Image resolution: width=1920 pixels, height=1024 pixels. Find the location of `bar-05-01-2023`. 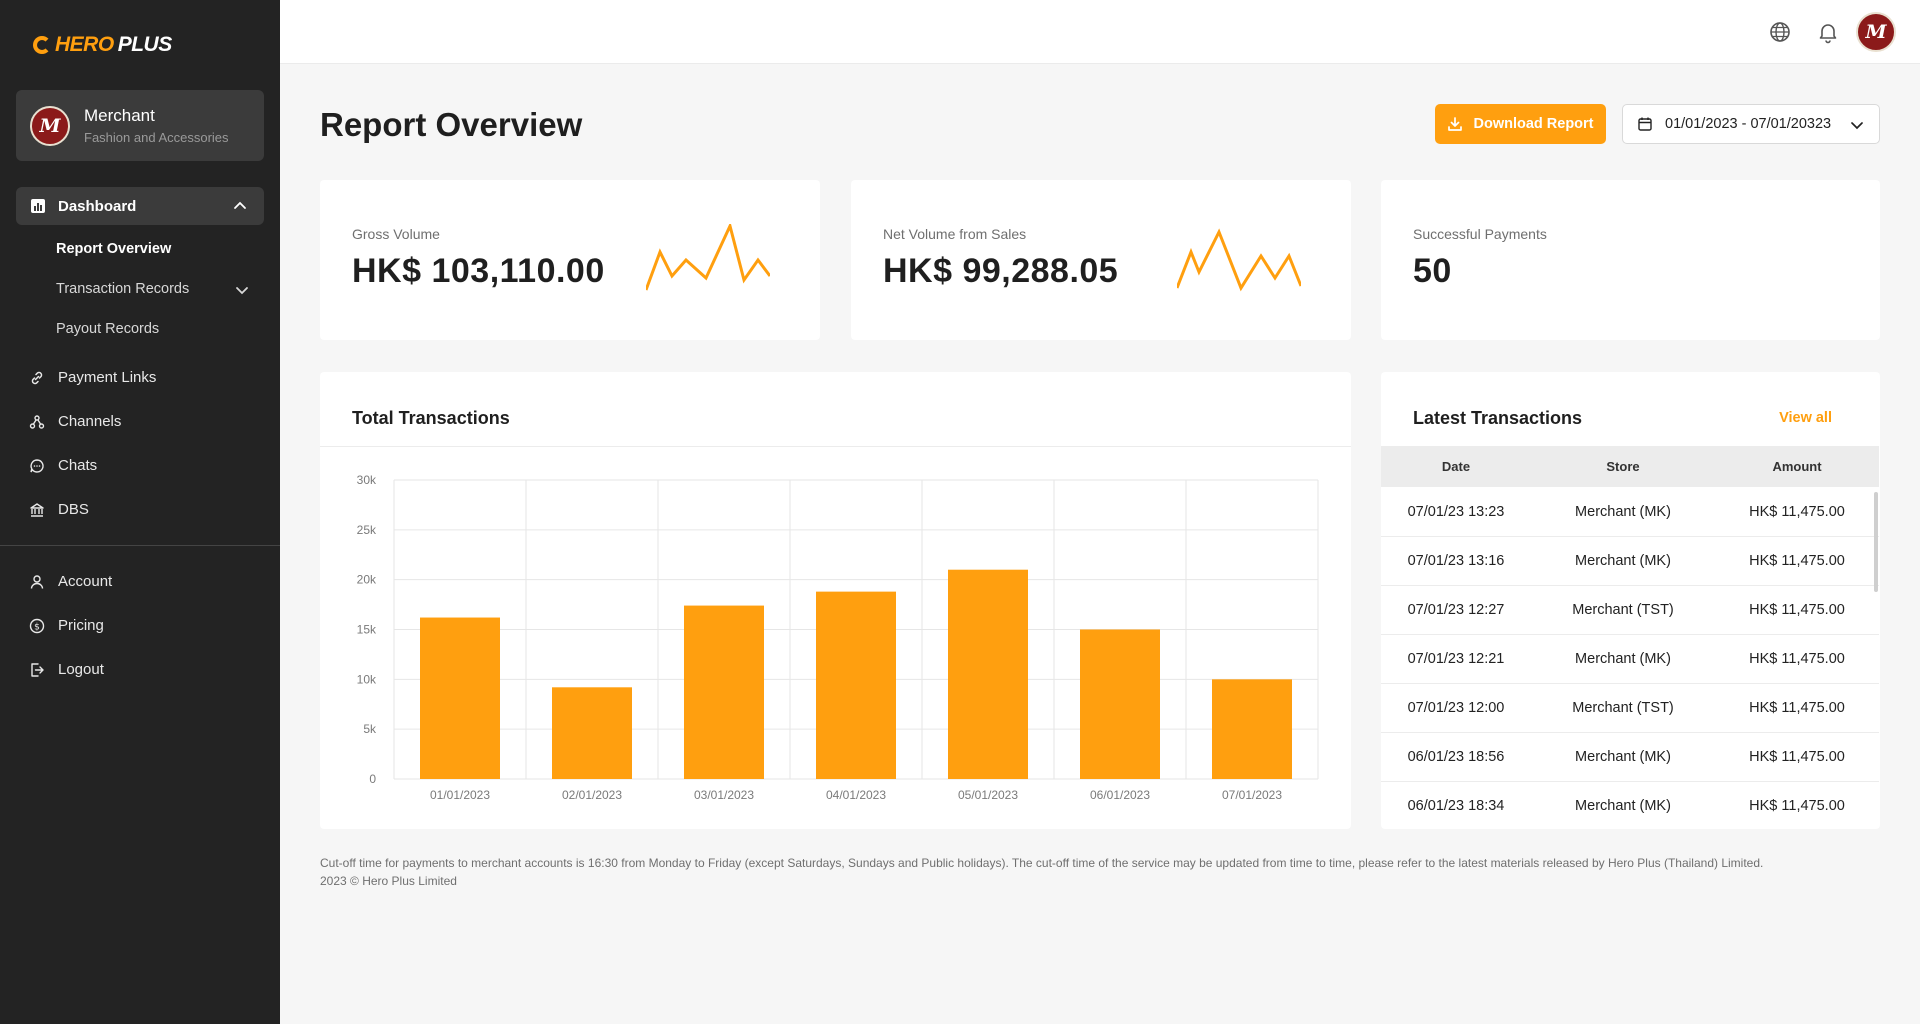

bar-05-01-2023 is located at coordinates (988, 674).